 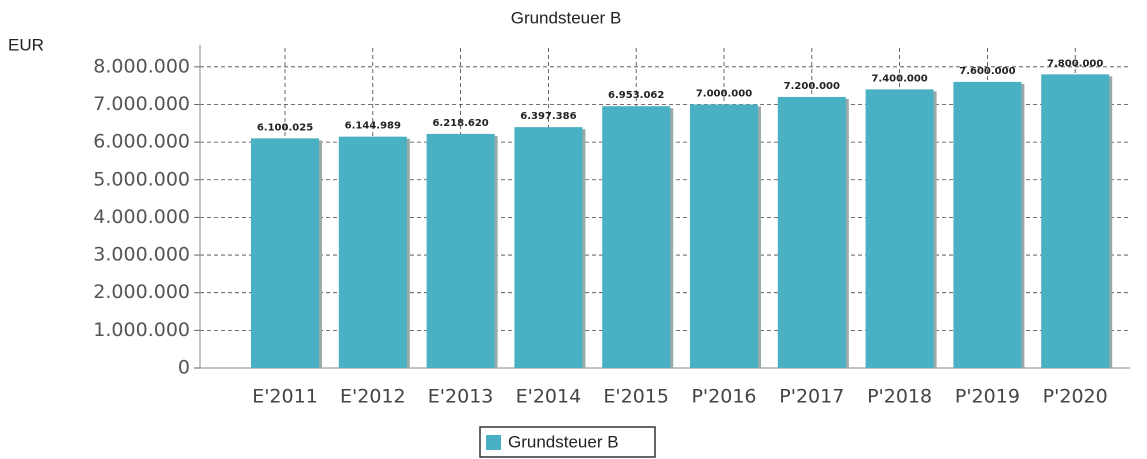 I want to click on y-tick-label: 4.000.000, so click(x=141, y=217).